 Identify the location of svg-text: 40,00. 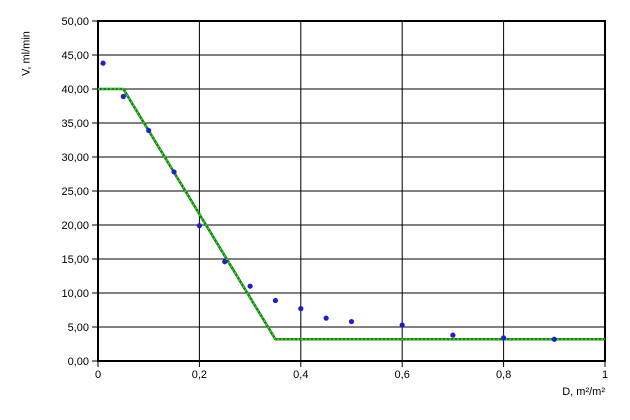
(75, 90).